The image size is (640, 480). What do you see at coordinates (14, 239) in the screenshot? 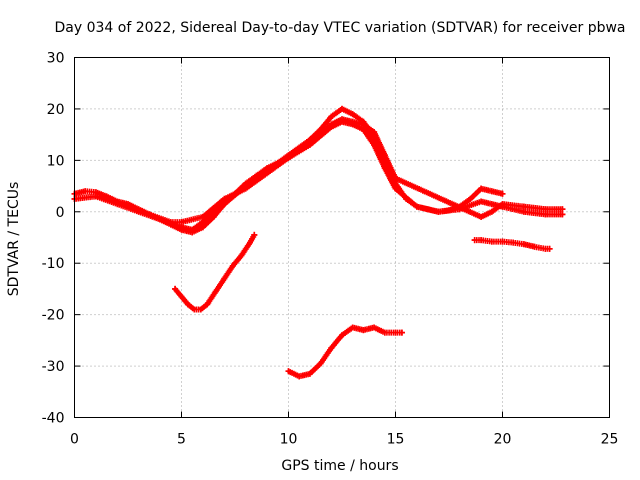
I see `y-axis-label: SDTVAR / TECUs` at bounding box center [14, 239].